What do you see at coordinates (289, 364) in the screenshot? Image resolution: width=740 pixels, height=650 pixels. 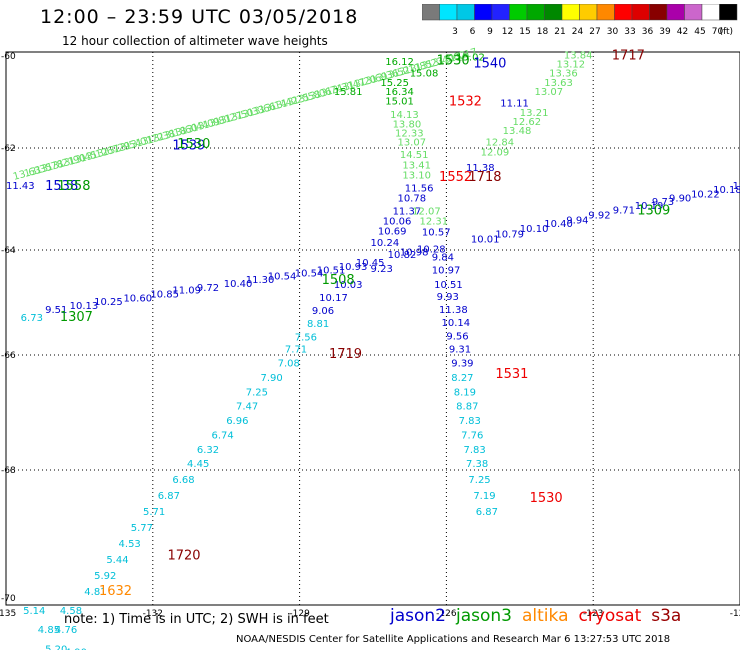 I see `wave-height-label: 7.08` at bounding box center [289, 364].